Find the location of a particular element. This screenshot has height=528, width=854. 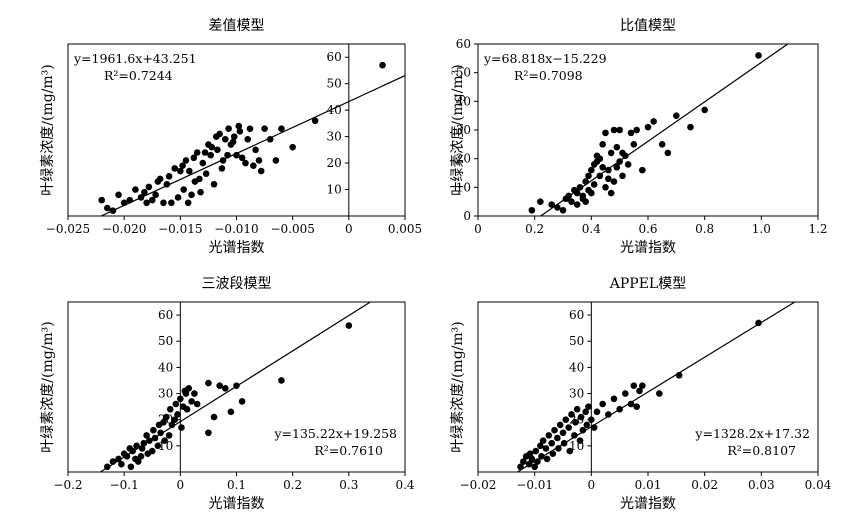

x-tick-label: 1.0 is located at coordinates (761, 229).